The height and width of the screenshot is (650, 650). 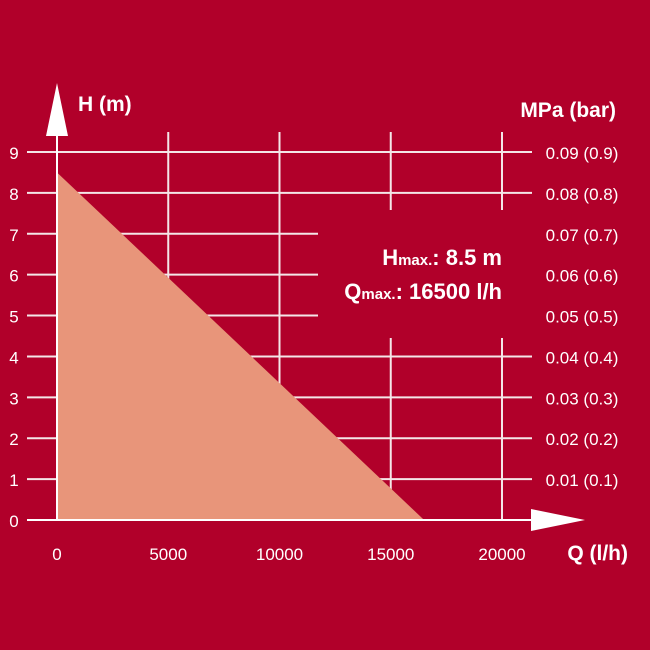 I want to click on y2-tick-label: 0.06 (0.6), so click(x=582, y=276).